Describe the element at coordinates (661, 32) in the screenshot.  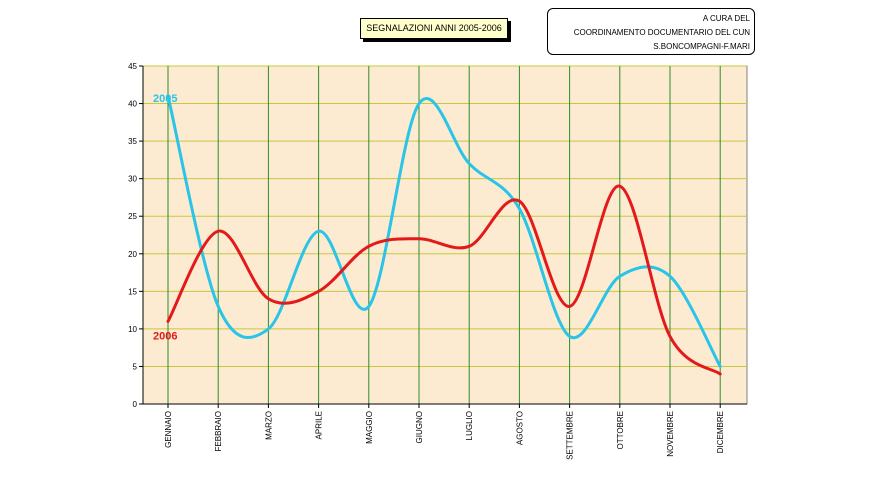
I see `credit-line-2: COORDINAMENTO DOCUMENTARIO DEL CUN` at that location.